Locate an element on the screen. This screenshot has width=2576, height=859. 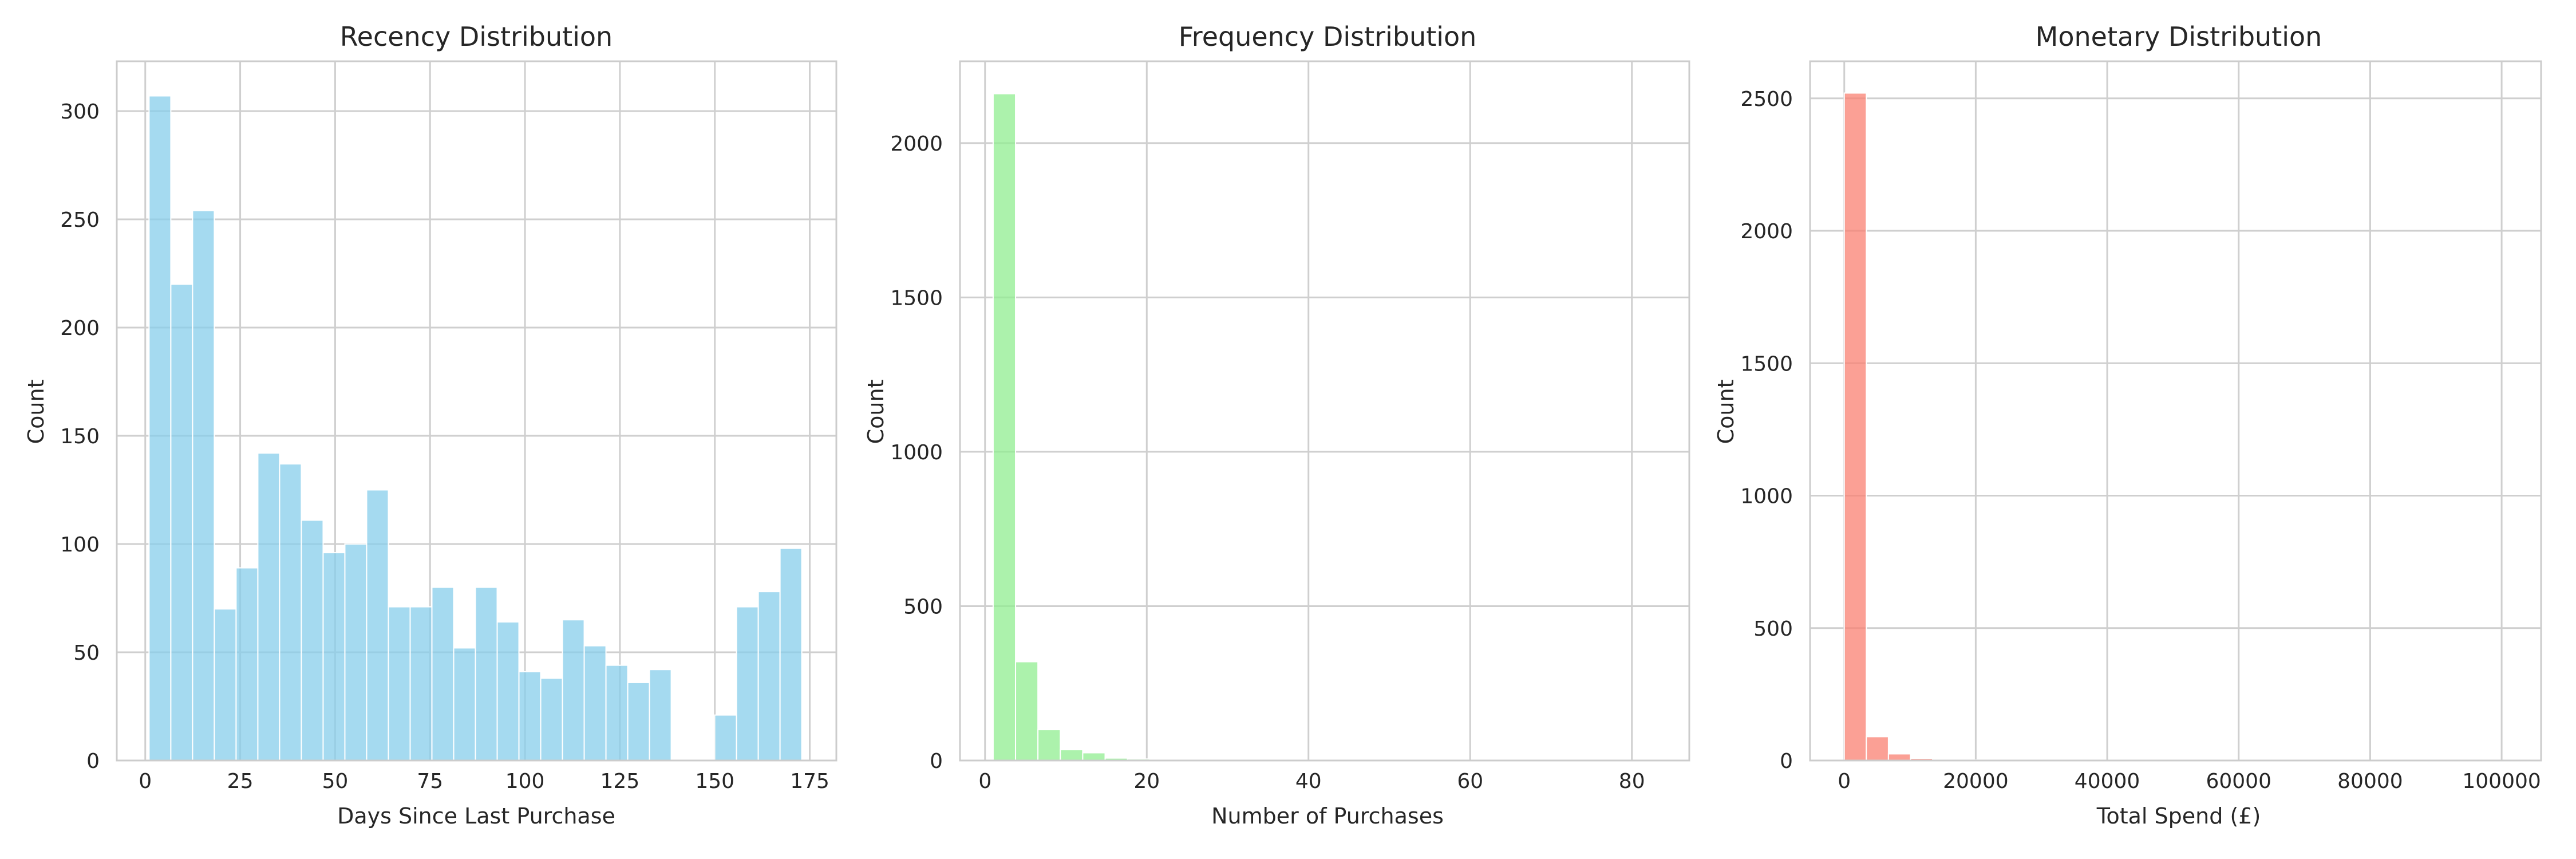
monetary-xtick-label: 80000 is located at coordinates (2370, 781).